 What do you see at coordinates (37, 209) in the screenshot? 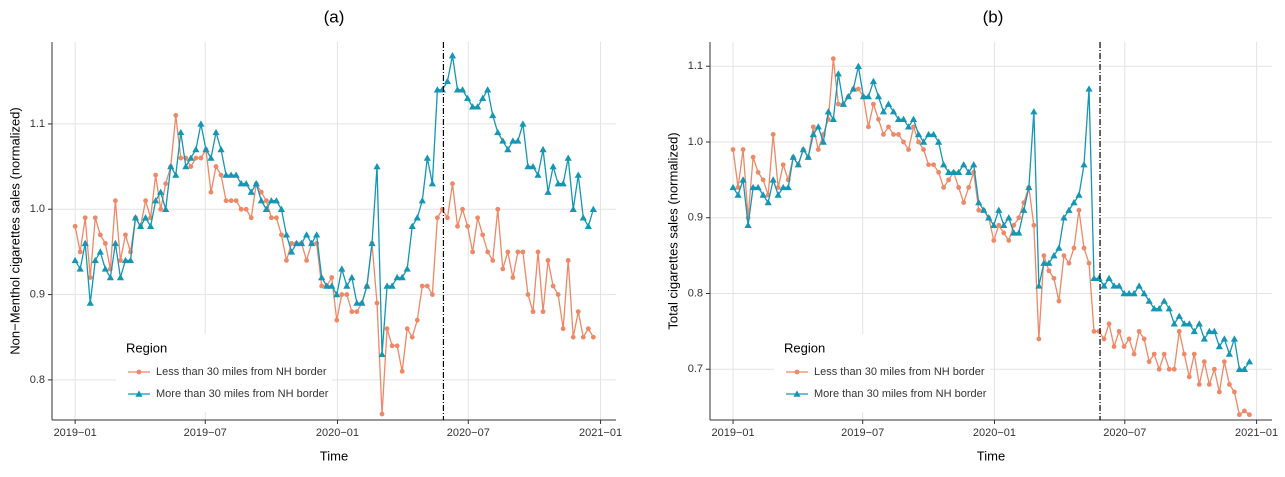
I see `y-tick-label: 1.0` at bounding box center [37, 209].